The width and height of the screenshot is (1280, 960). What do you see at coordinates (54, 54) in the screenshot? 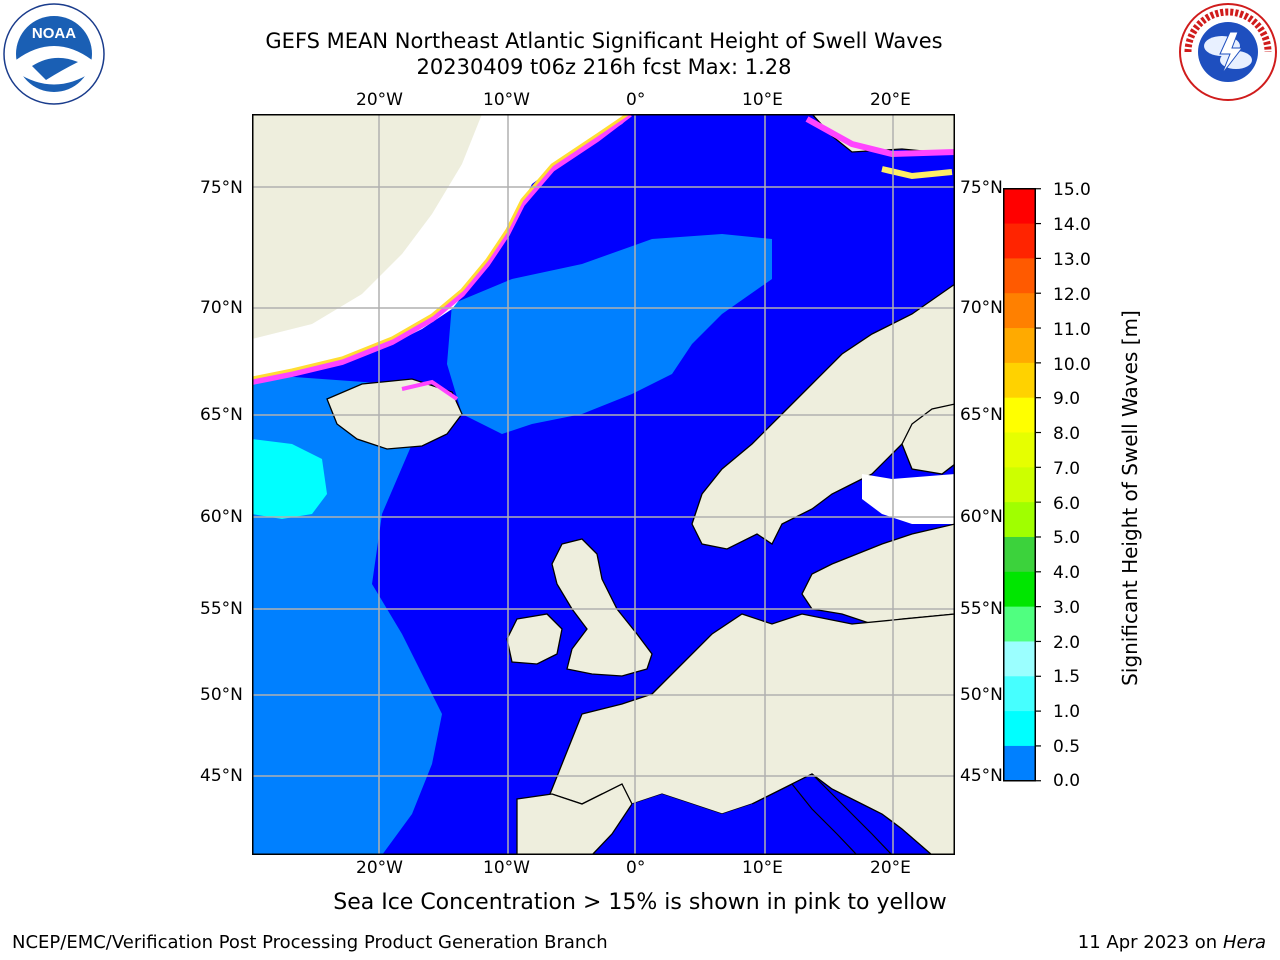
I see `noaa-logo: NOAA` at bounding box center [54, 54].